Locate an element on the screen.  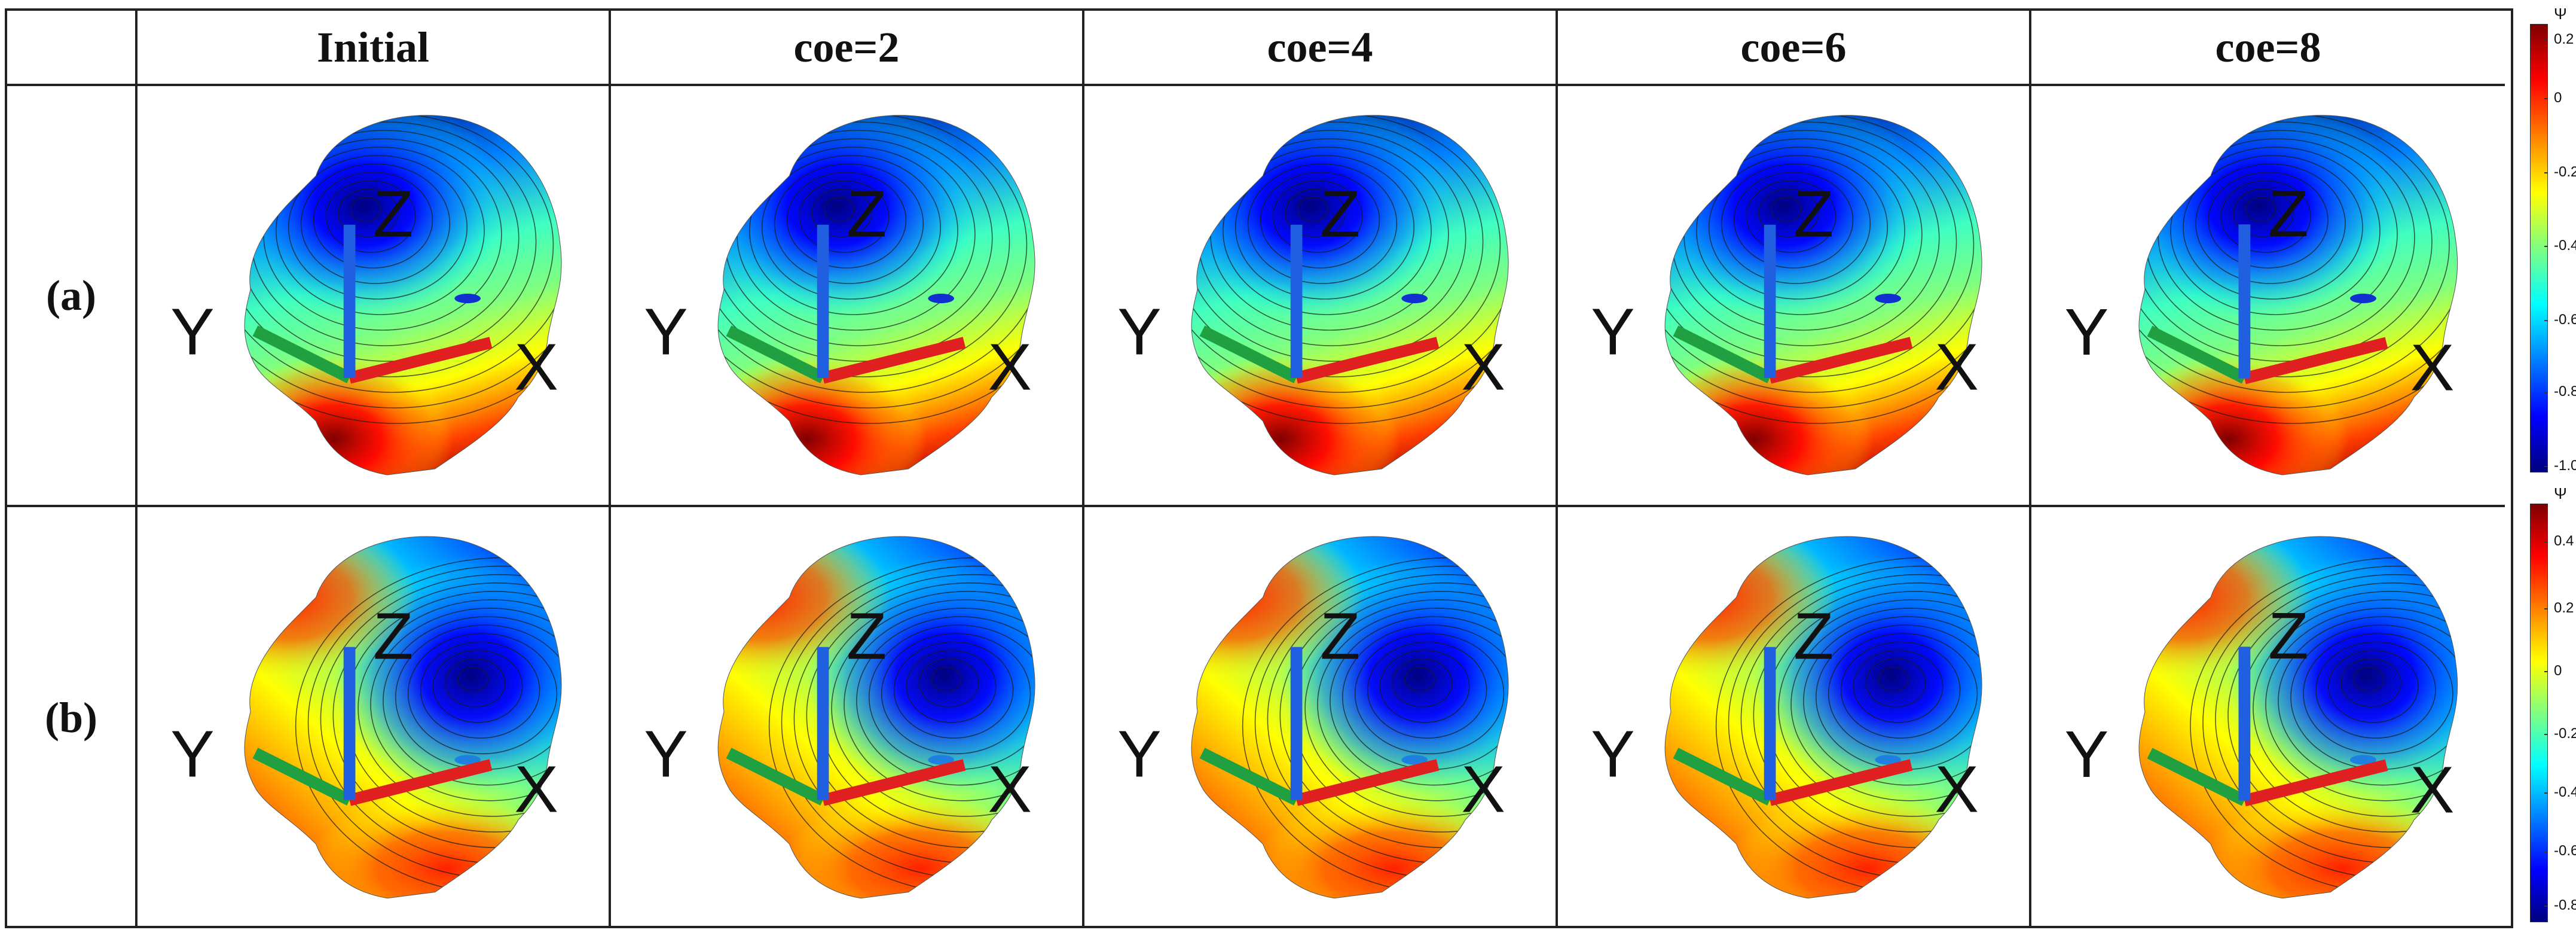
header-coe2-label: coe=2 is located at coordinates (847, 47).